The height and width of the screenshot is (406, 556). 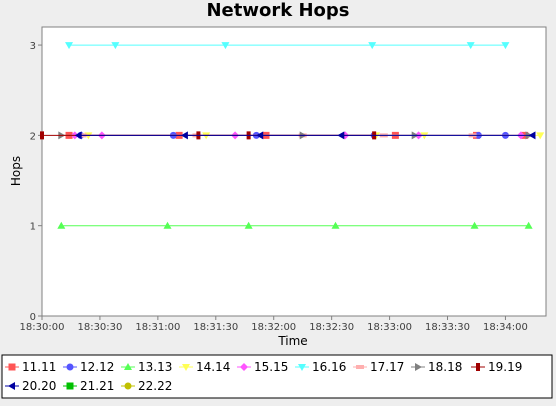 I want to click on legend-item: 12.12, so click(x=88, y=367).